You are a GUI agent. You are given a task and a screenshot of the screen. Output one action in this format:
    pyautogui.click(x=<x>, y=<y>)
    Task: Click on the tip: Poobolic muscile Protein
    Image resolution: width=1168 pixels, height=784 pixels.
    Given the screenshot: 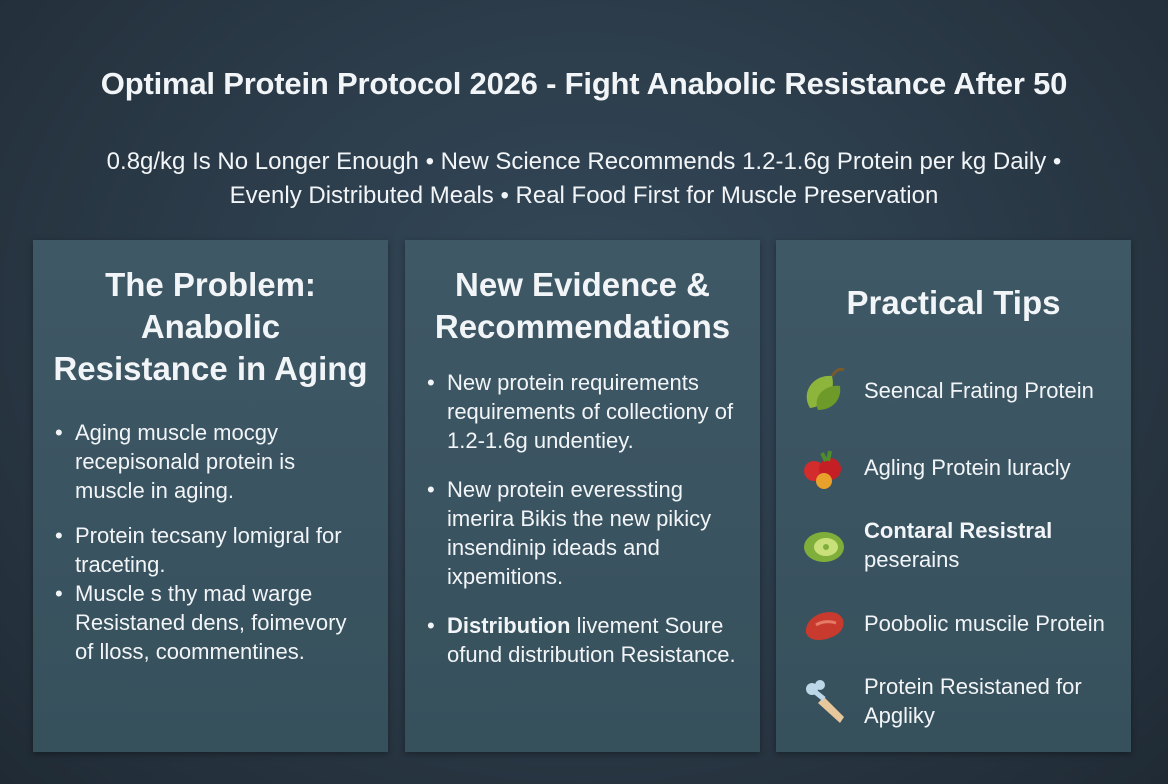 What is the action you would take?
    pyautogui.click(x=953, y=623)
    